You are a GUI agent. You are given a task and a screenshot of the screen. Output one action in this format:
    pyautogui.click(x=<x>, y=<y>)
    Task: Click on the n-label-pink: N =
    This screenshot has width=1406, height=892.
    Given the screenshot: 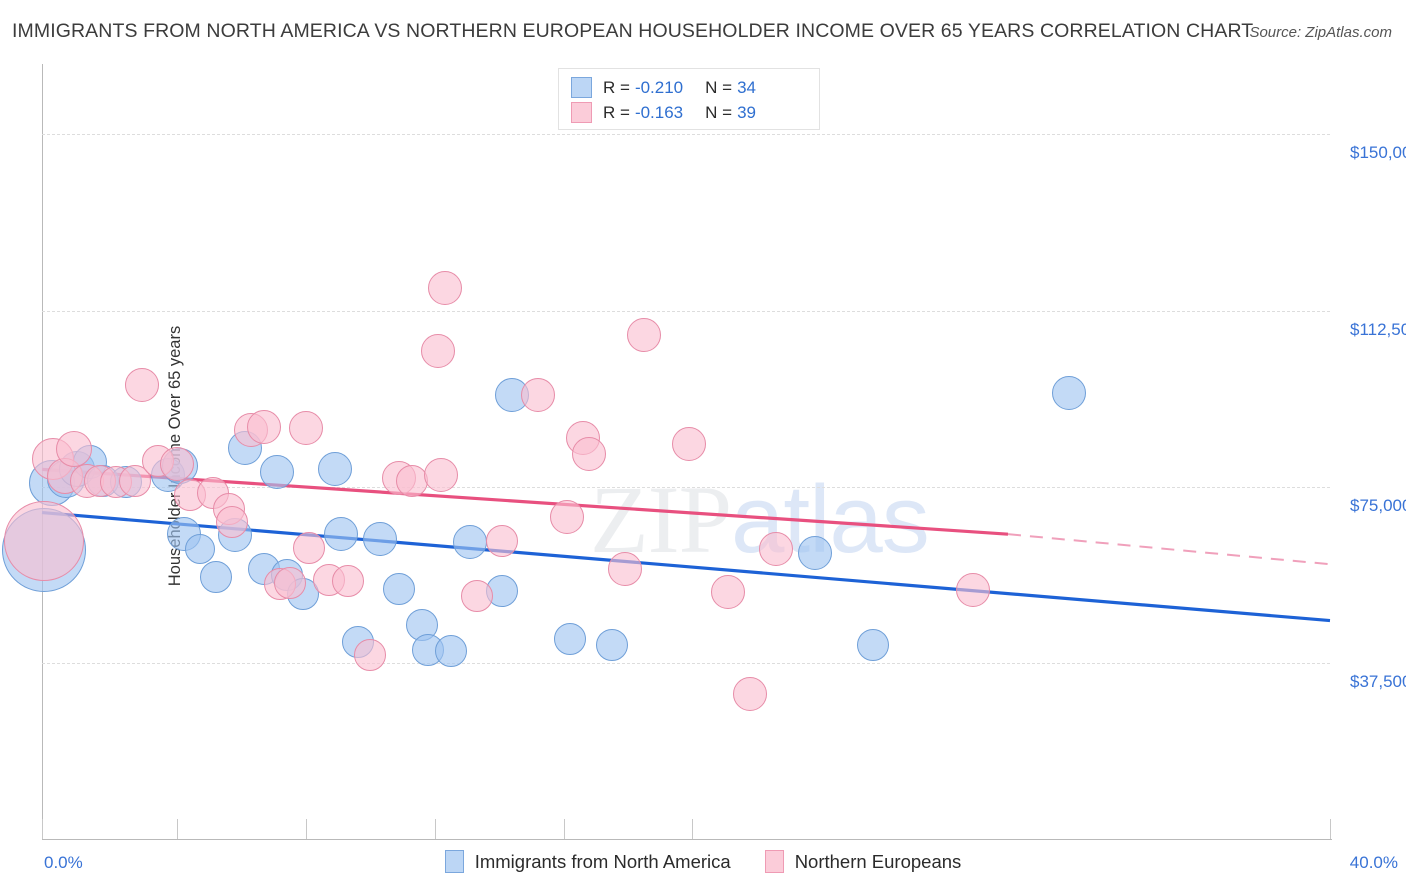 What is the action you would take?
    pyautogui.click(x=719, y=112)
    